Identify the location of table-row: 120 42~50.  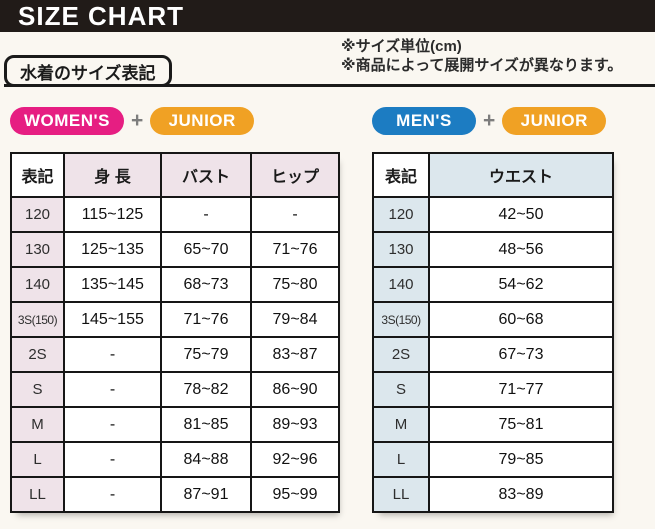
(493, 214).